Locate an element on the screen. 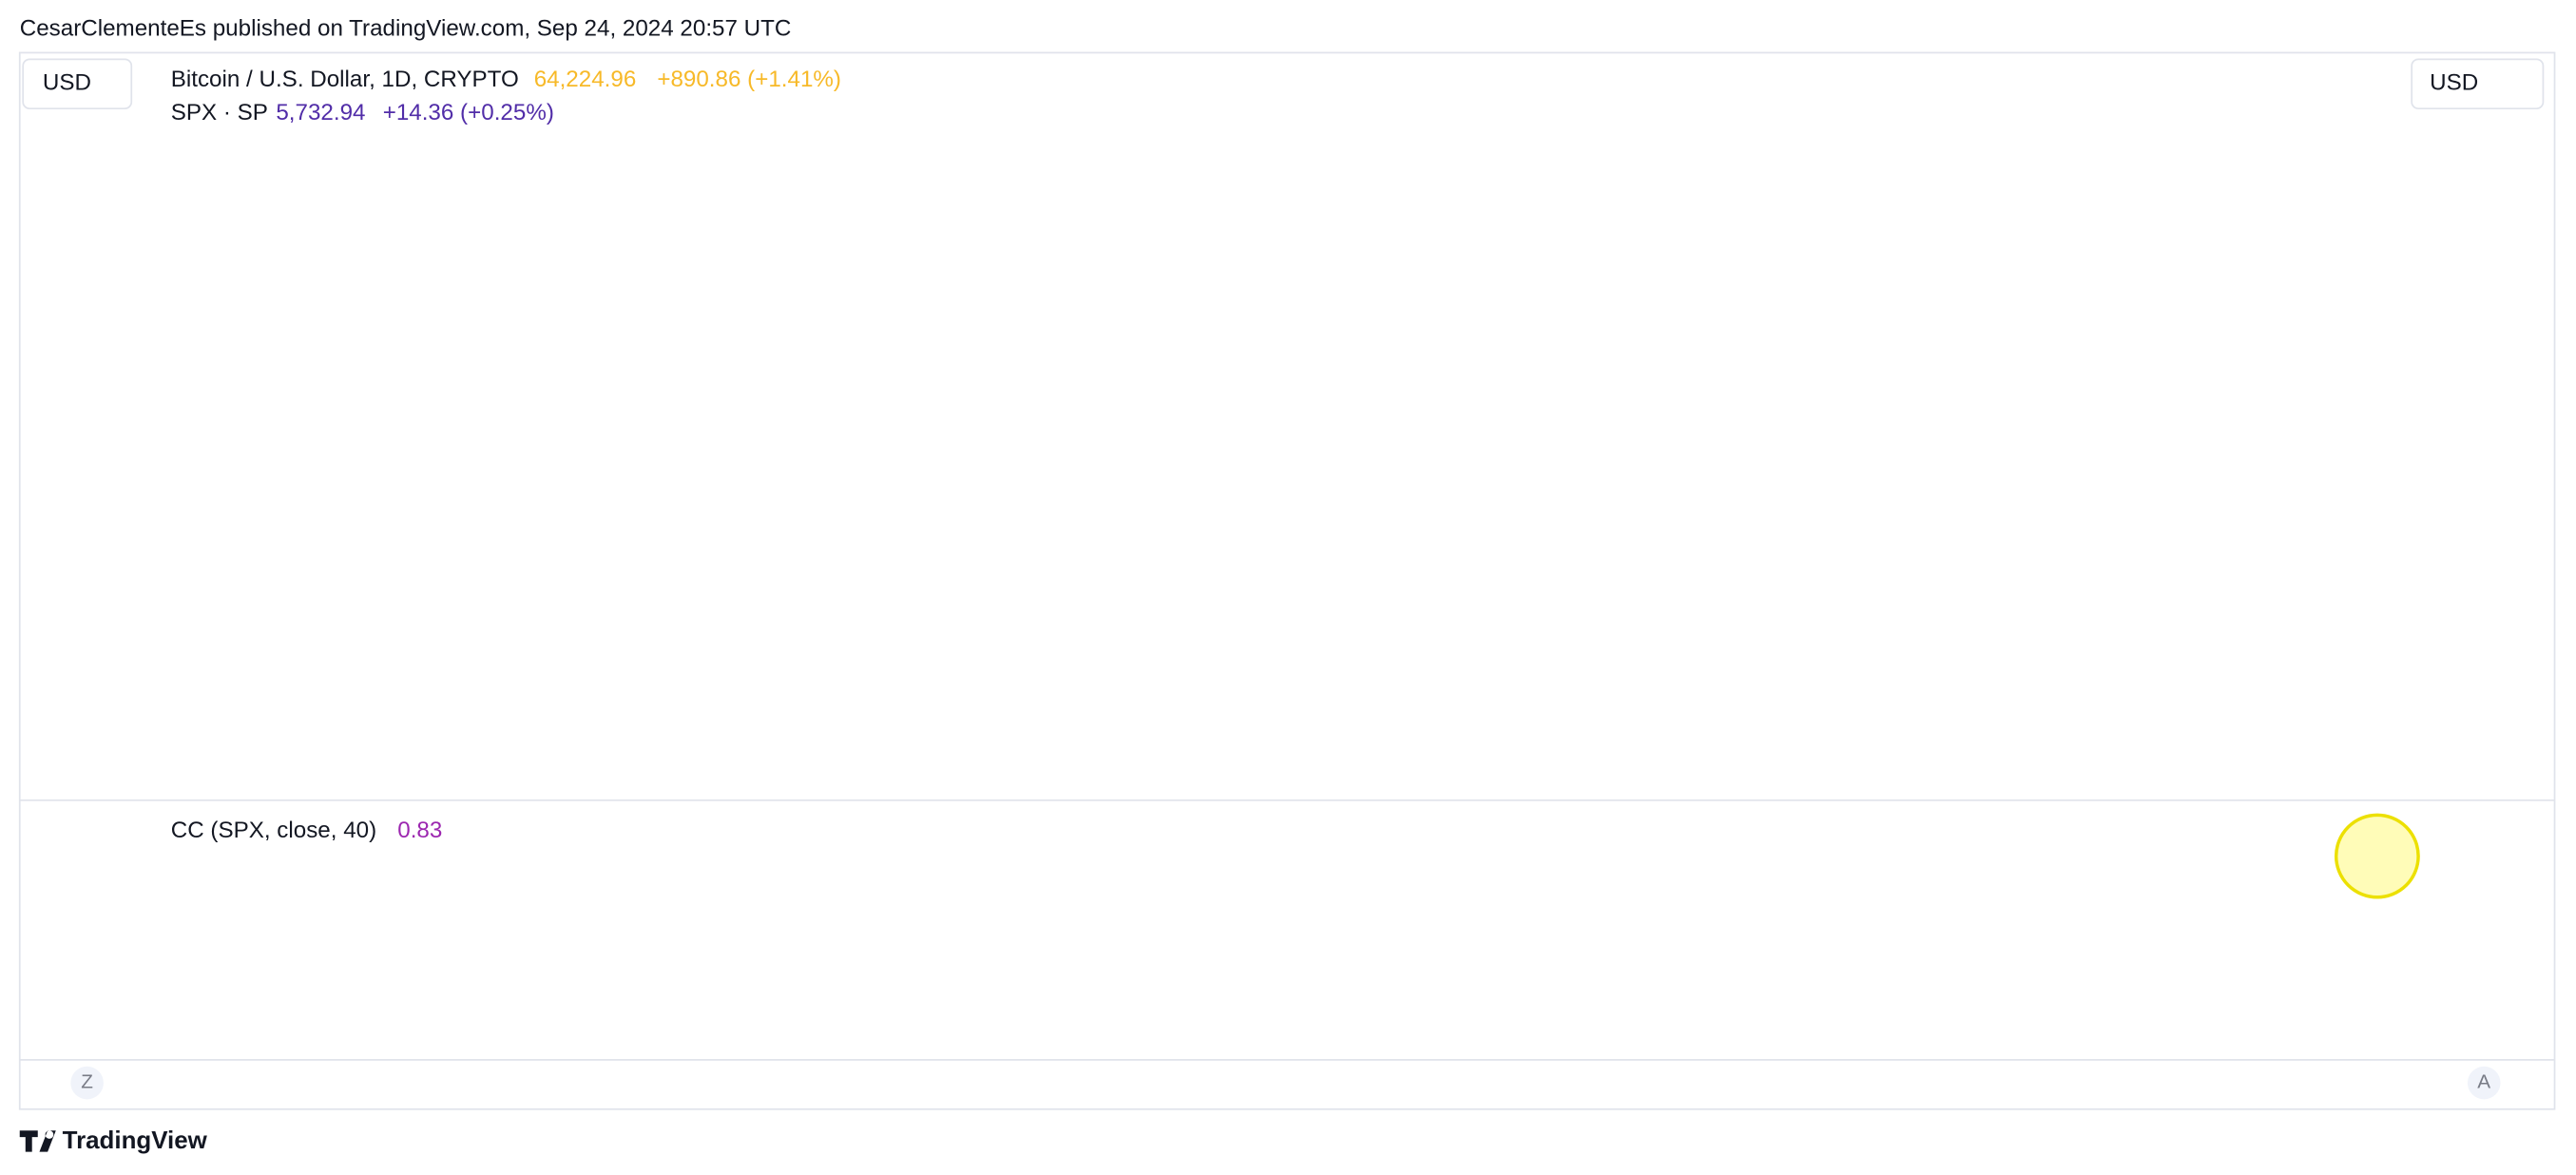 The image size is (2576, 1175). auto-scale-button is located at coordinates (2484, 1083).